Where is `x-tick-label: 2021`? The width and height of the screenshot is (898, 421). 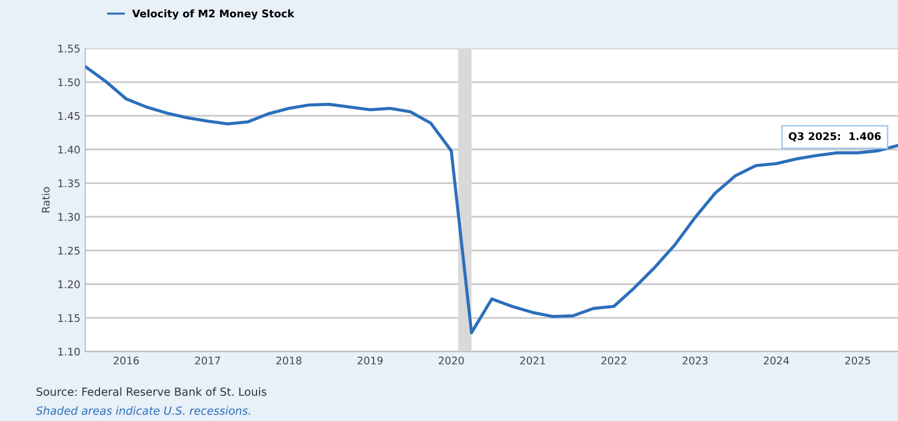
x-tick-label: 2021 is located at coordinates (532, 360).